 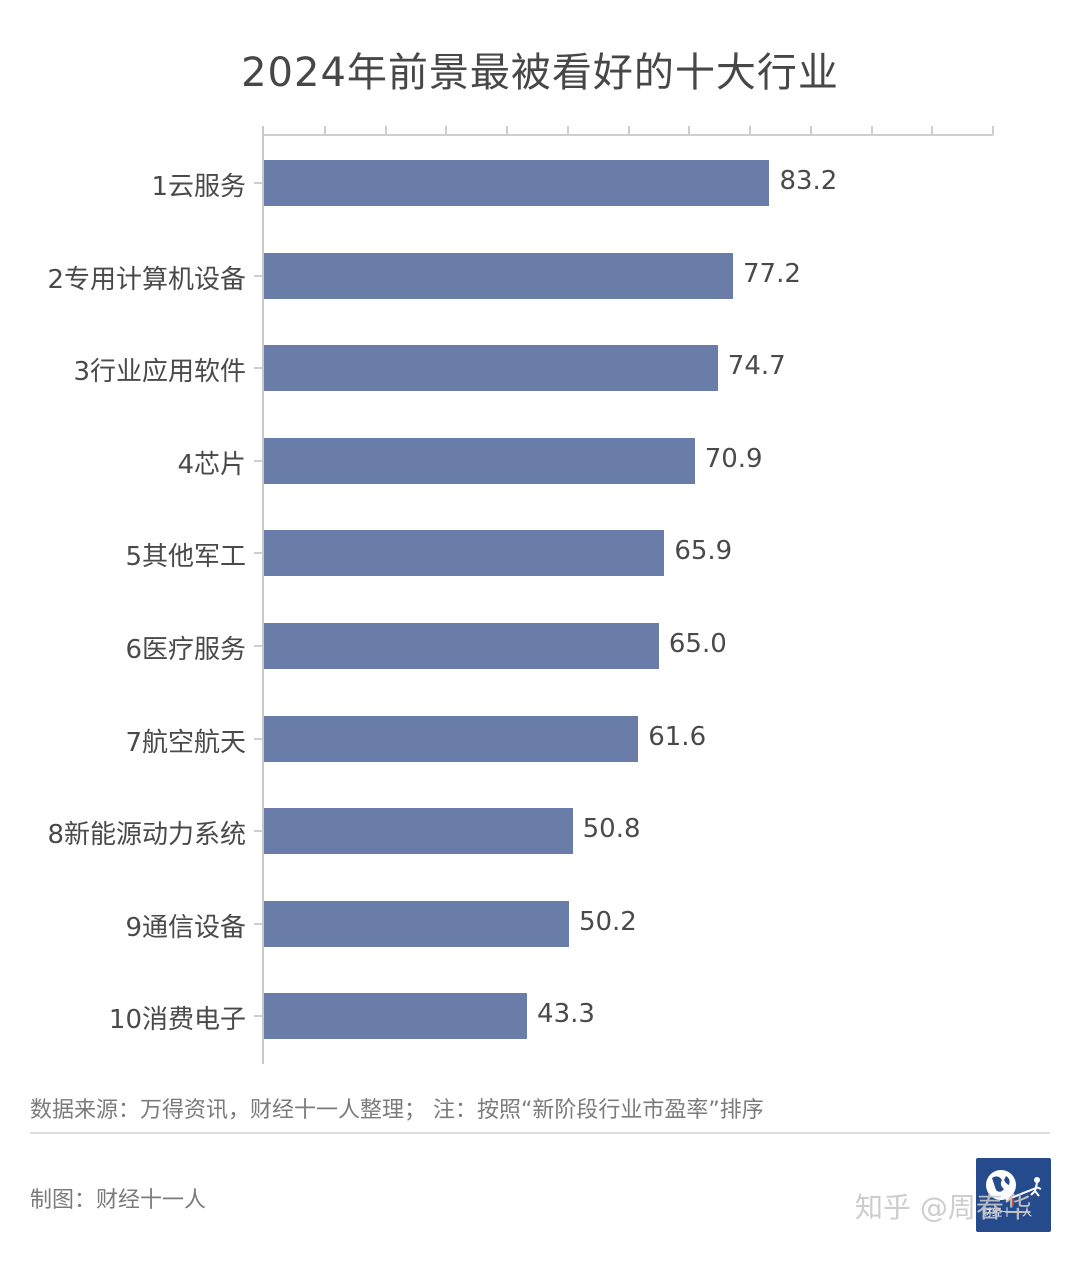 What do you see at coordinates (185, 742) in the screenshot?
I see `category-label: 7航空航天` at bounding box center [185, 742].